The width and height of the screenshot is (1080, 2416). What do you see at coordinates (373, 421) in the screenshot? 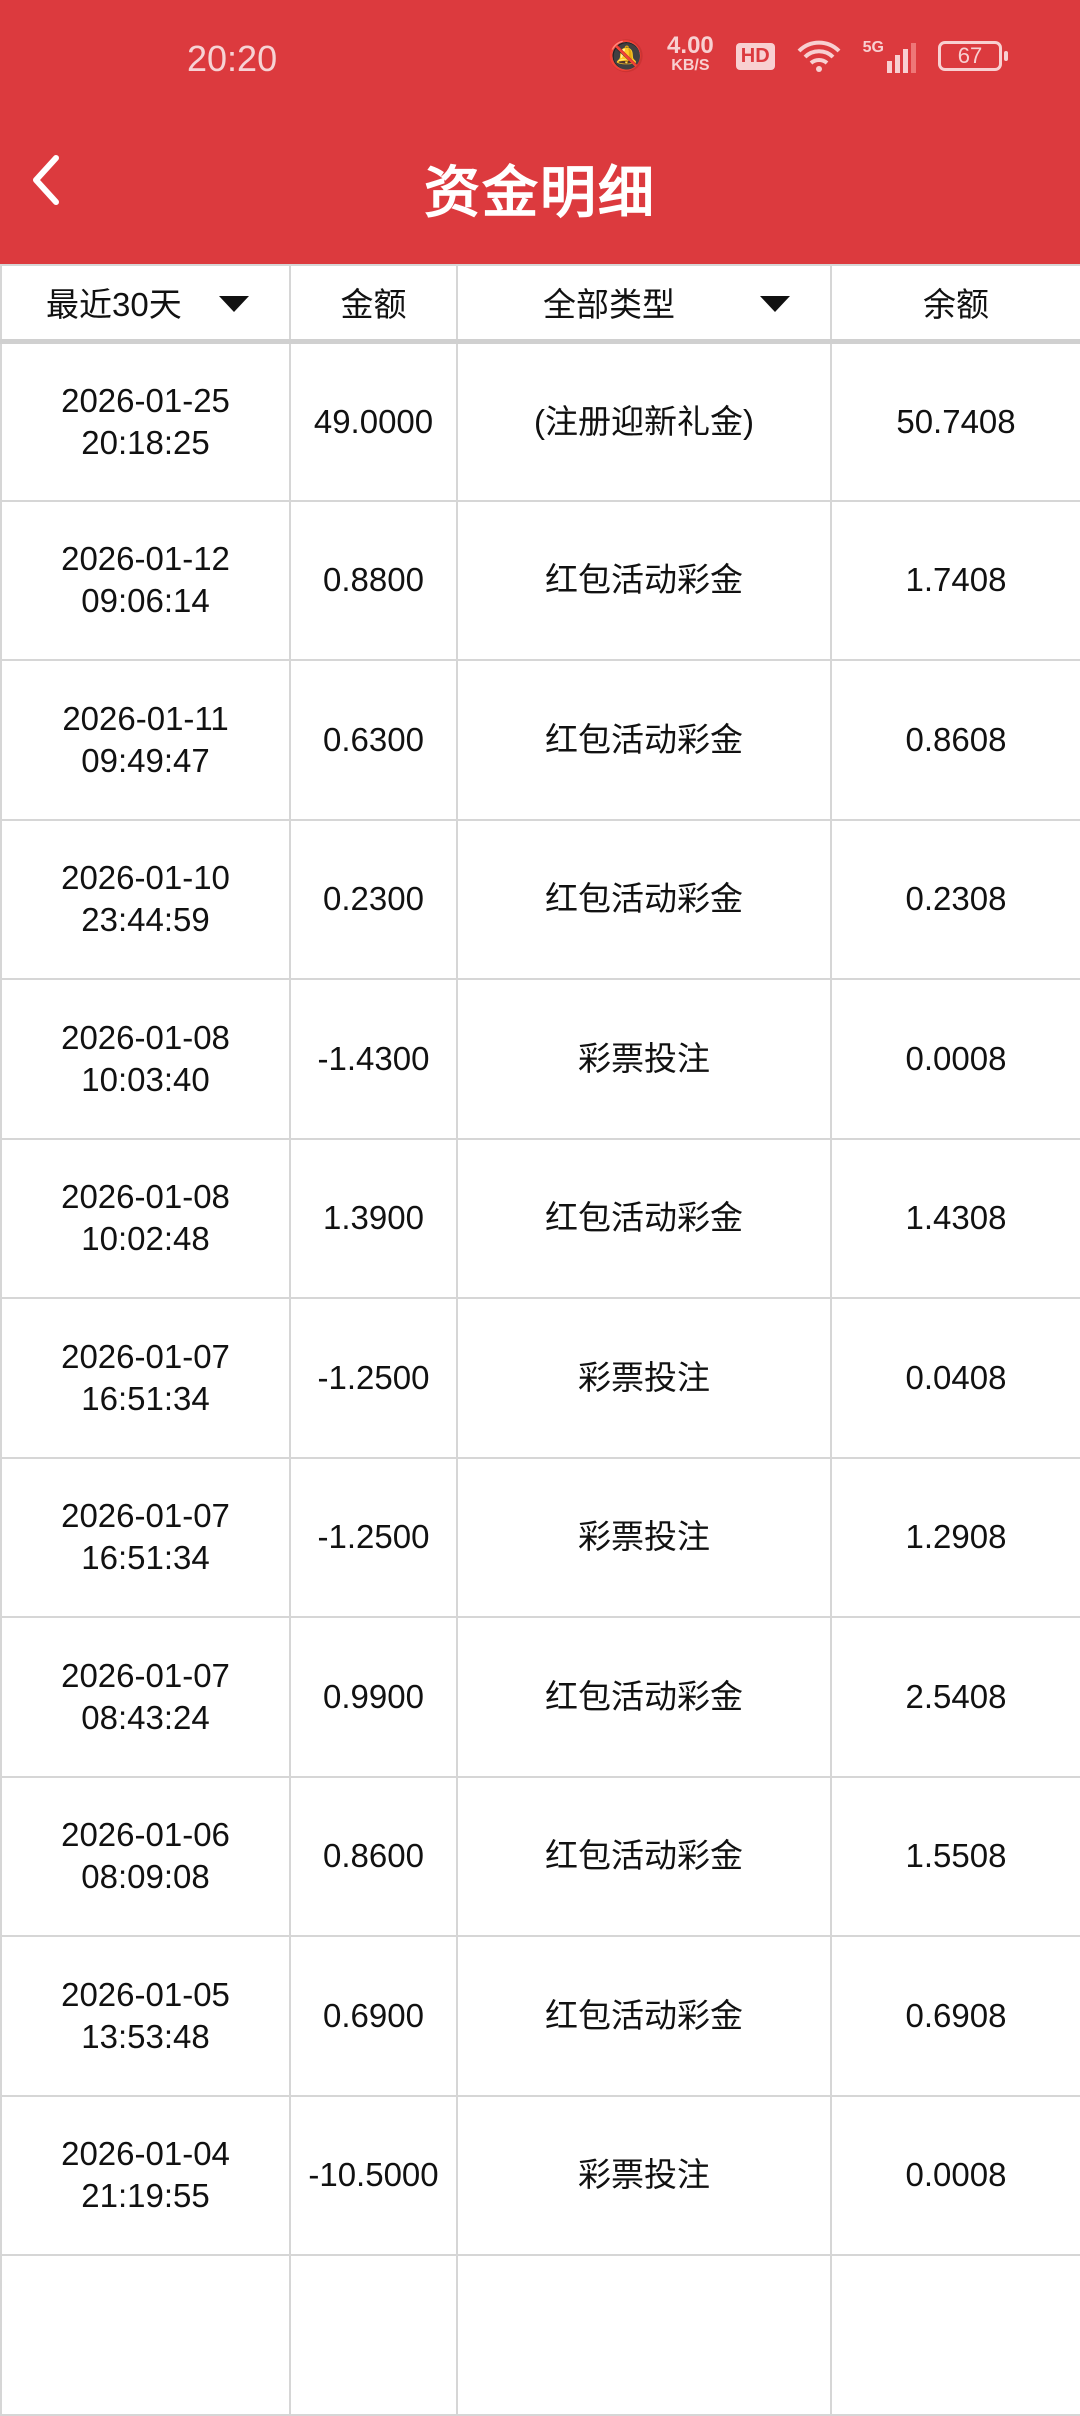
I see `amount-cell: 49.0000` at bounding box center [373, 421].